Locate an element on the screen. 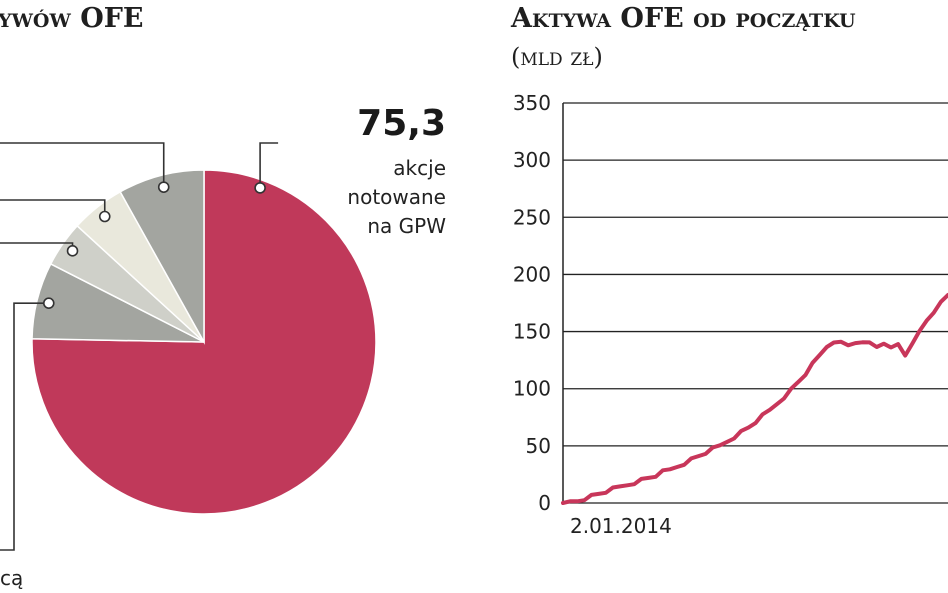 This screenshot has width=948, height=593. y-tick-label-150: 150 is located at coordinates (532, 332).